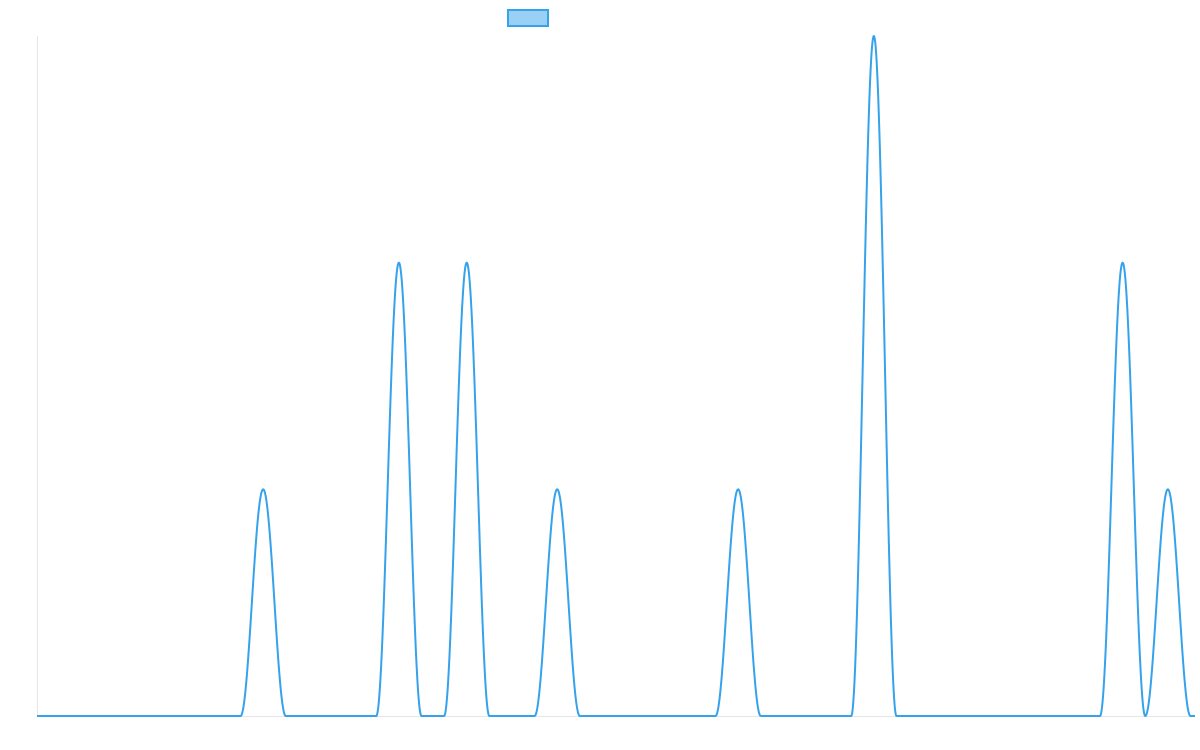  I want to click on legend-swatch, so click(528, 18).